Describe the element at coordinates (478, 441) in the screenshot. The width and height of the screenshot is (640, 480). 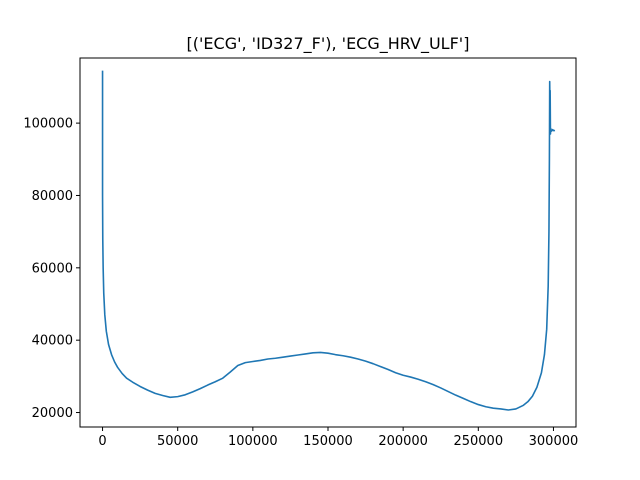
I see `x-tick-label: 250000` at that location.